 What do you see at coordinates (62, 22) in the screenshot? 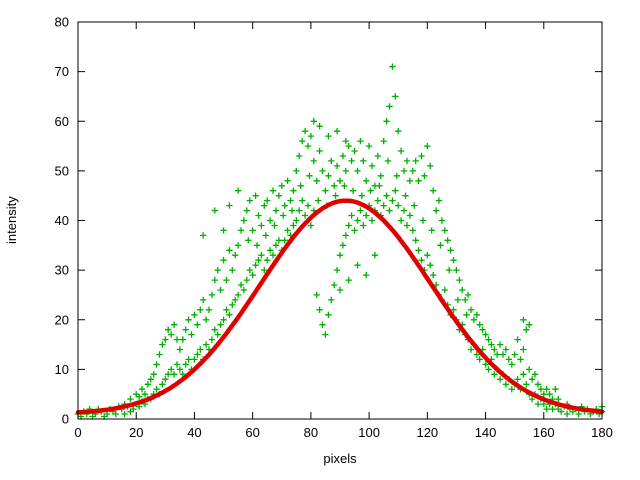
I see `y-tick-label: 80` at bounding box center [62, 22].